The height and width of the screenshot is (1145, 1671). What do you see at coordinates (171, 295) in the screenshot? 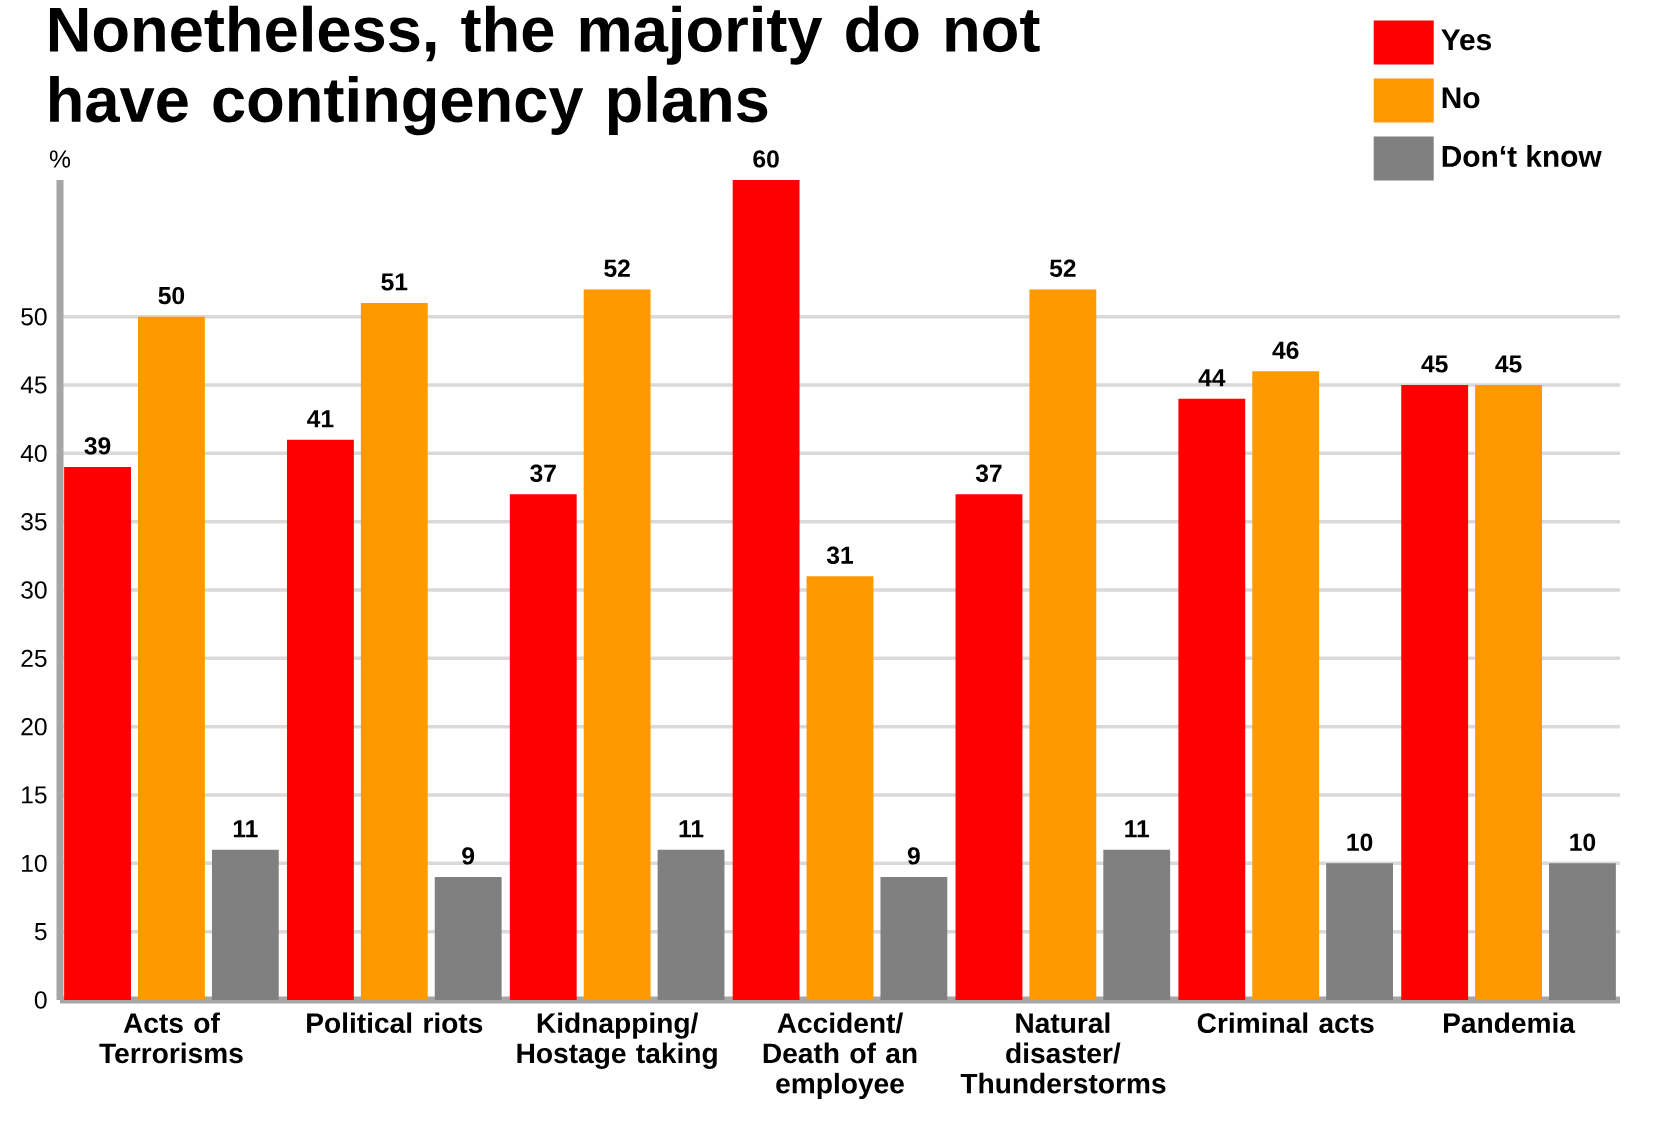
I see `data-label: 50` at bounding box center [171, 295].